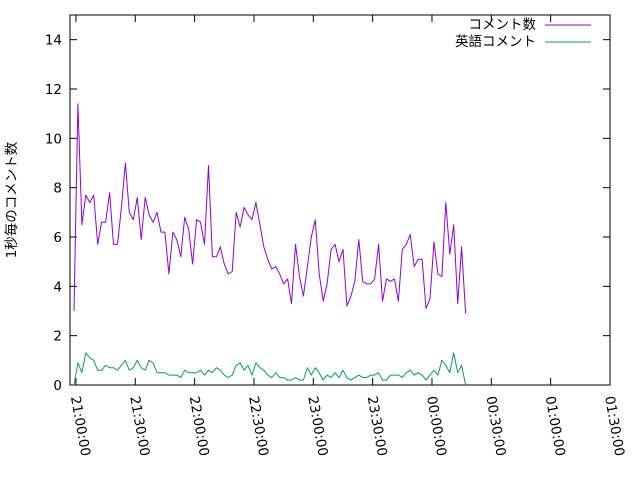 Image resolution: width=640 pixels, height=480 pixels. I want to click on y-axis-title: 1秒毎のコメント数, so click(12, 199).